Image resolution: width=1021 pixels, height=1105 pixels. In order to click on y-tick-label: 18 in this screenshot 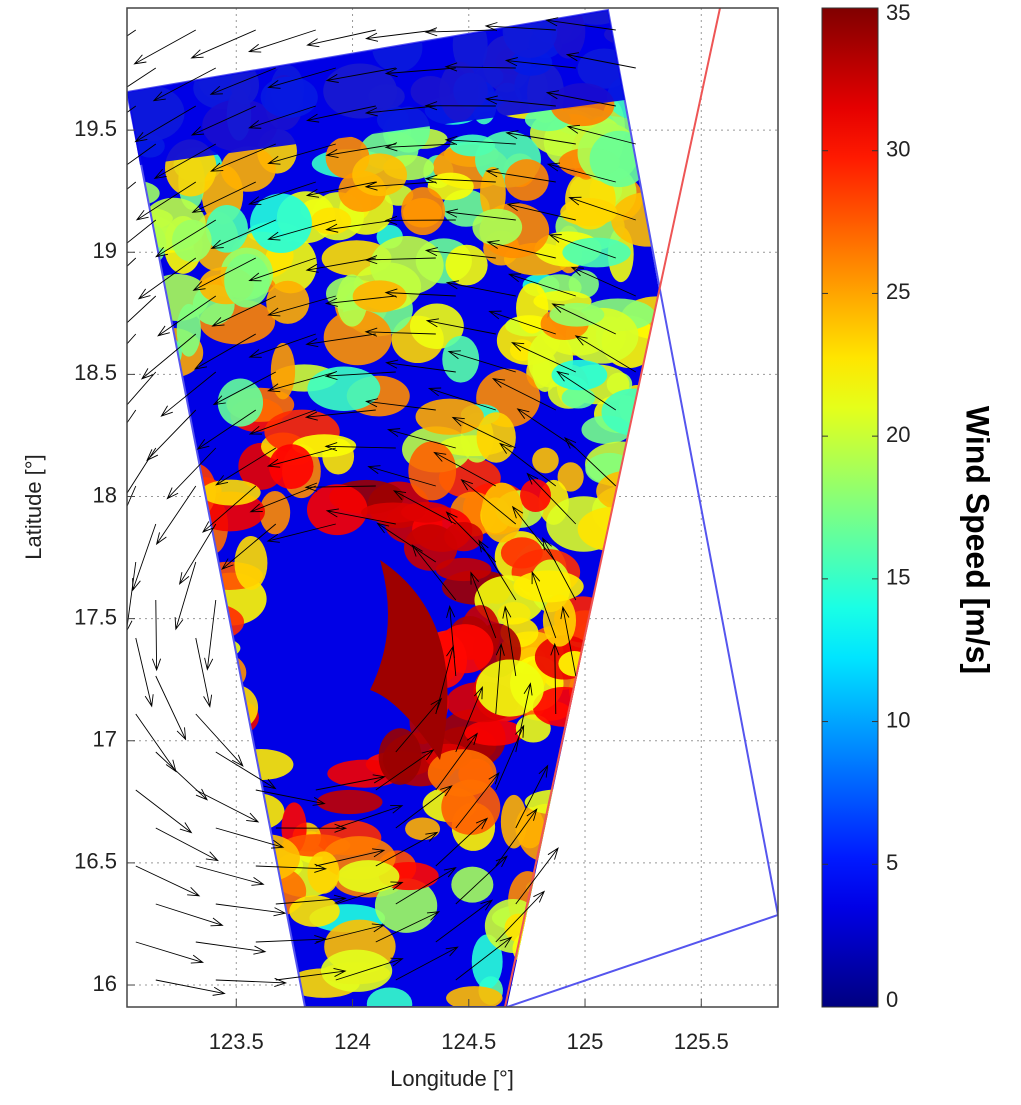, I will do `click(105, 494)`.